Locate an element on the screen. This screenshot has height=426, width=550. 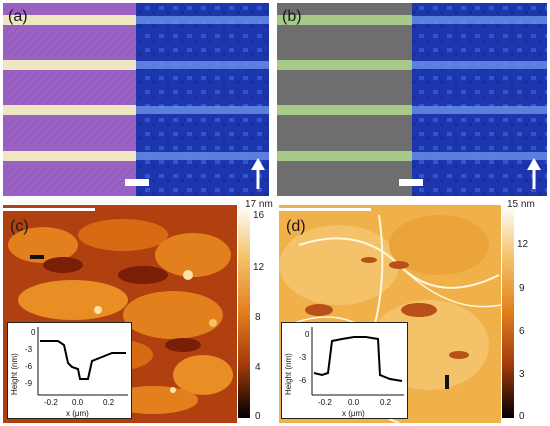
inset-d-ylabel: Height (nm) is located at coordinates (288, 374).